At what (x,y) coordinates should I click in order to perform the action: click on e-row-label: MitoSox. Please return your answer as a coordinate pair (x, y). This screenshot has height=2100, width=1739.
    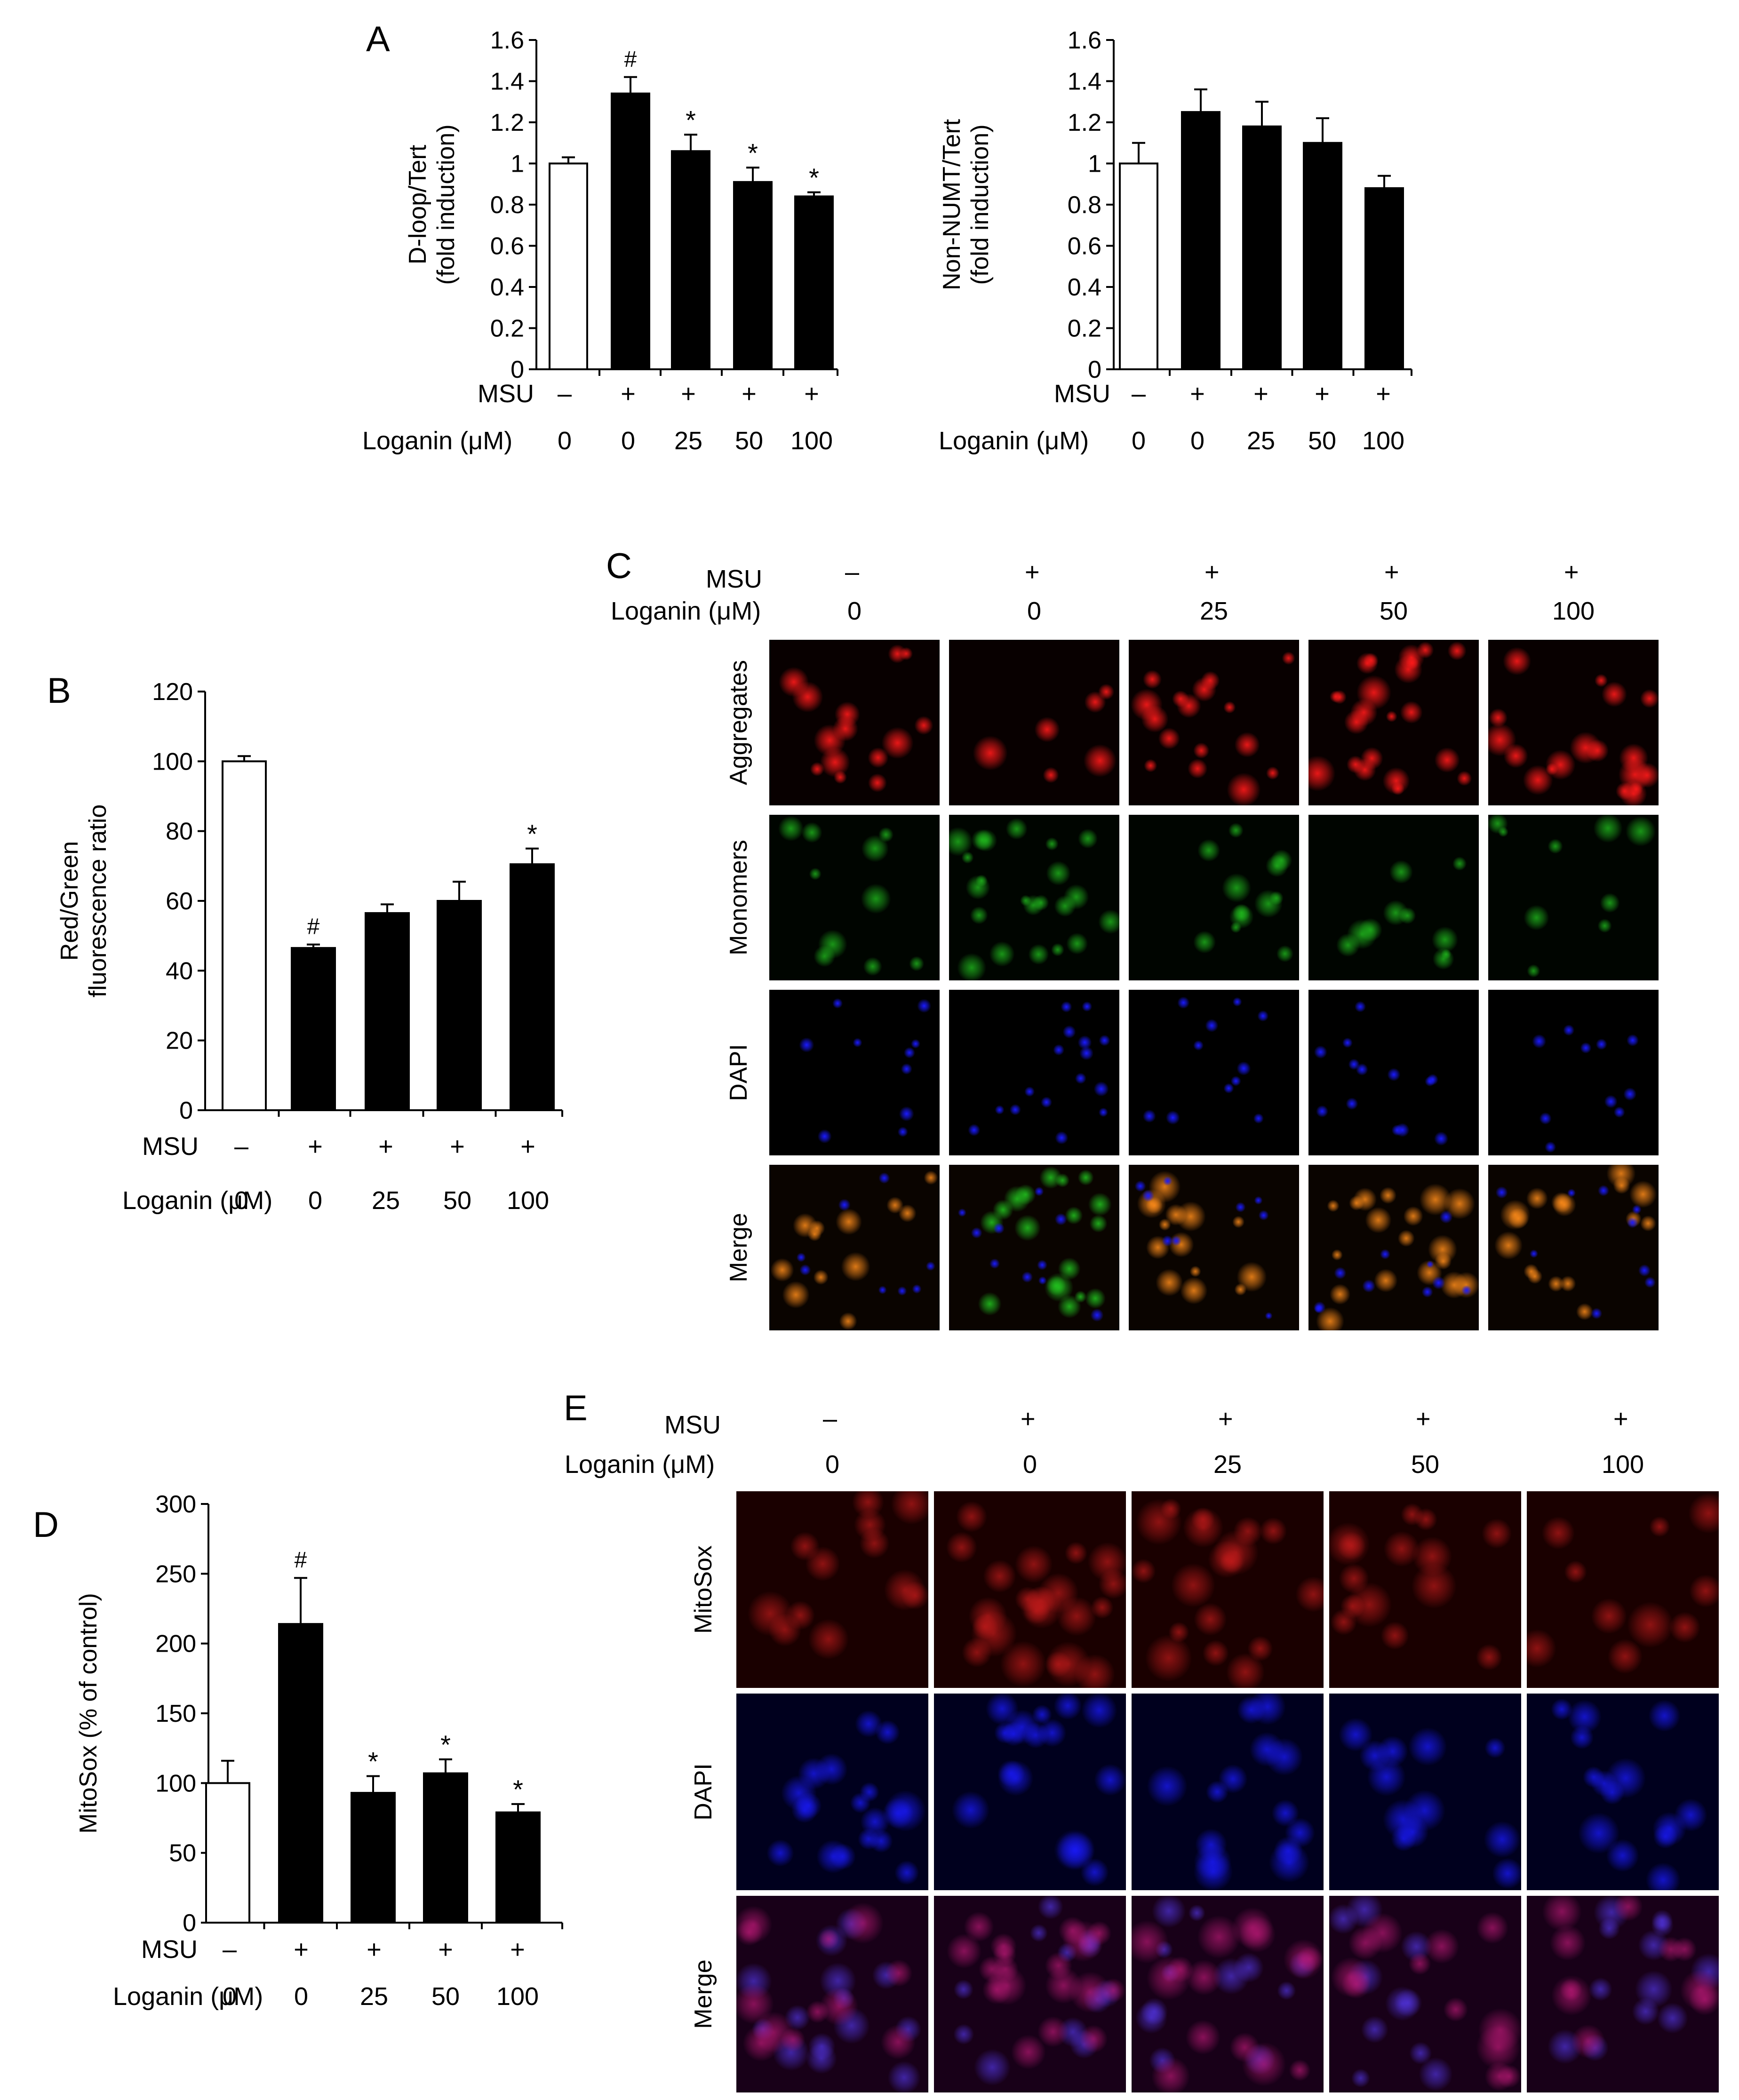
    Looking at the image, I should click on (703, 1590).